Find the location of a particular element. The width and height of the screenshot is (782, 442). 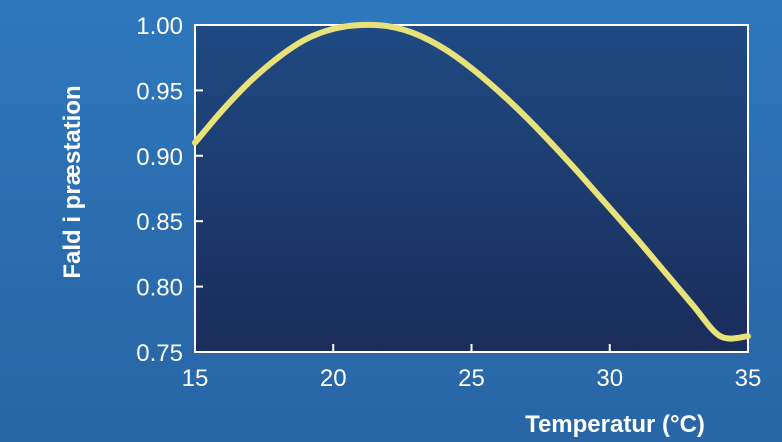

x-tick-label: 35 is located at coordinates (748, 378).